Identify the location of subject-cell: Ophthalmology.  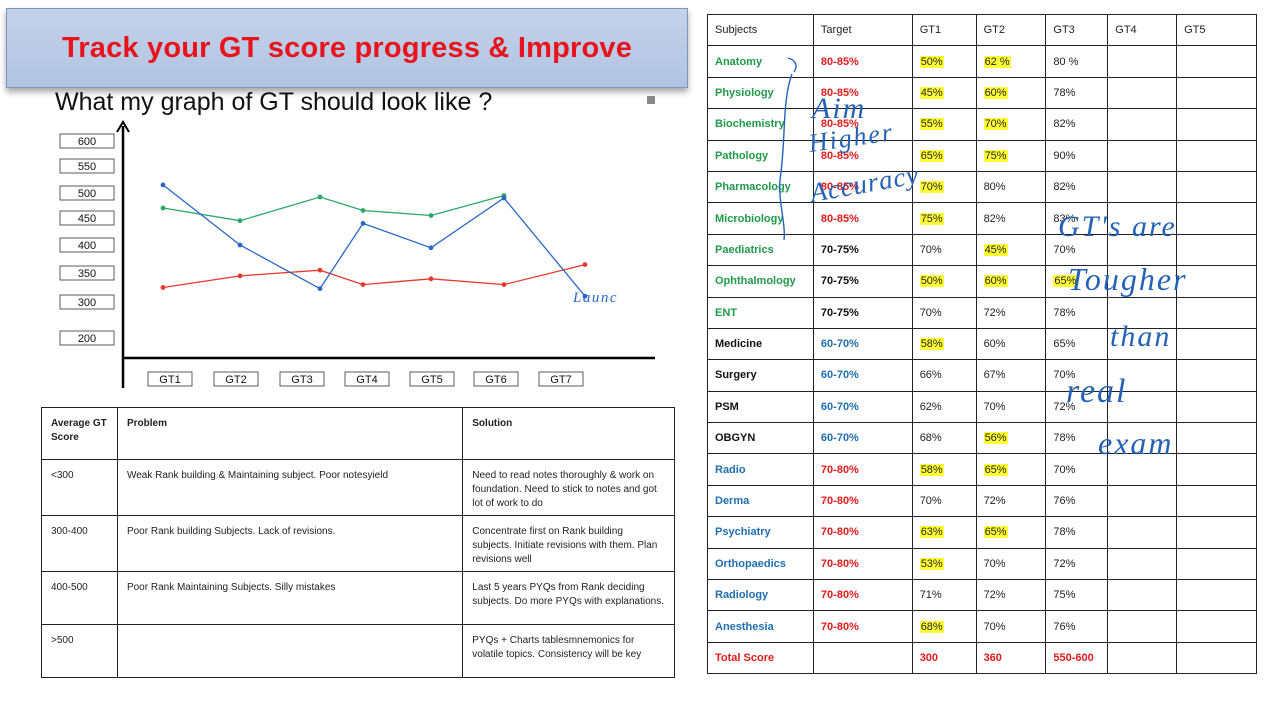
(760, 281).